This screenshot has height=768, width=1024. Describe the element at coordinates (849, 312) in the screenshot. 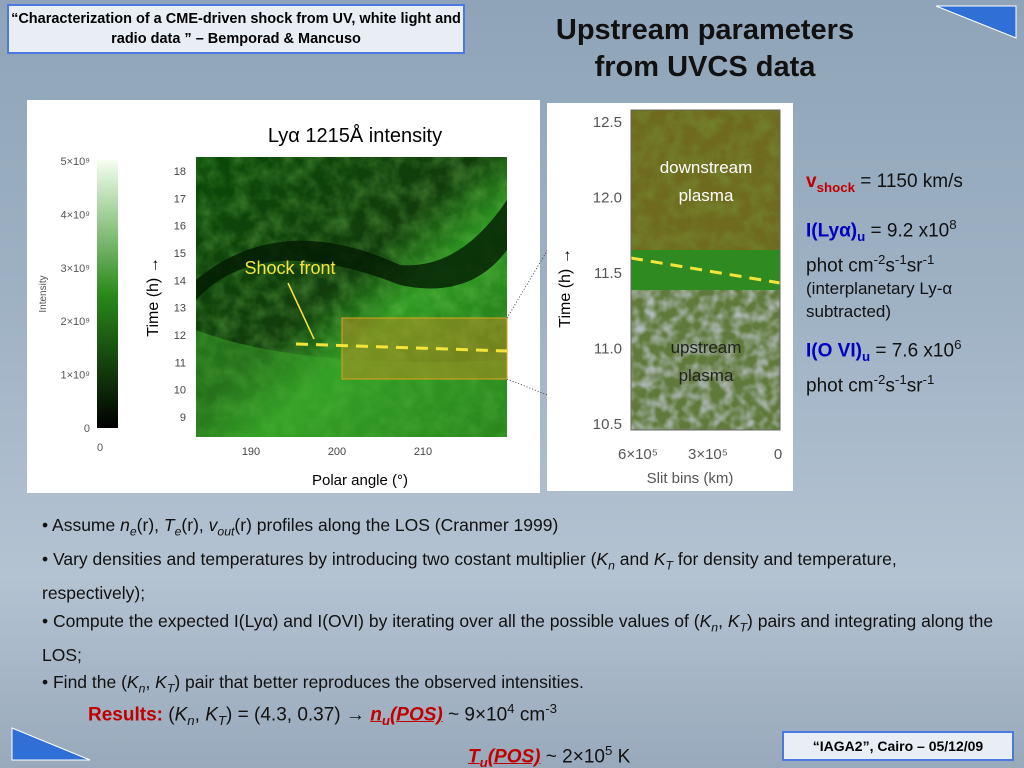

I see `text: subtracted)` at that location.